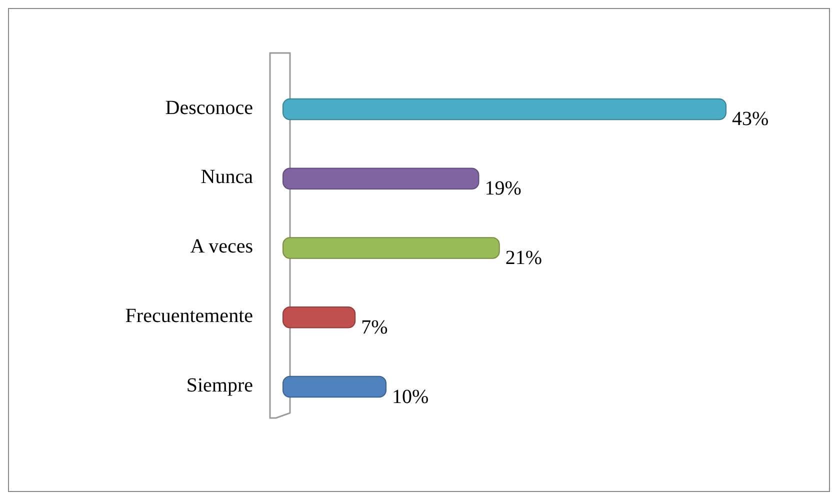  I want to click on y-tick-label: Desconoce, so click(209, 107).